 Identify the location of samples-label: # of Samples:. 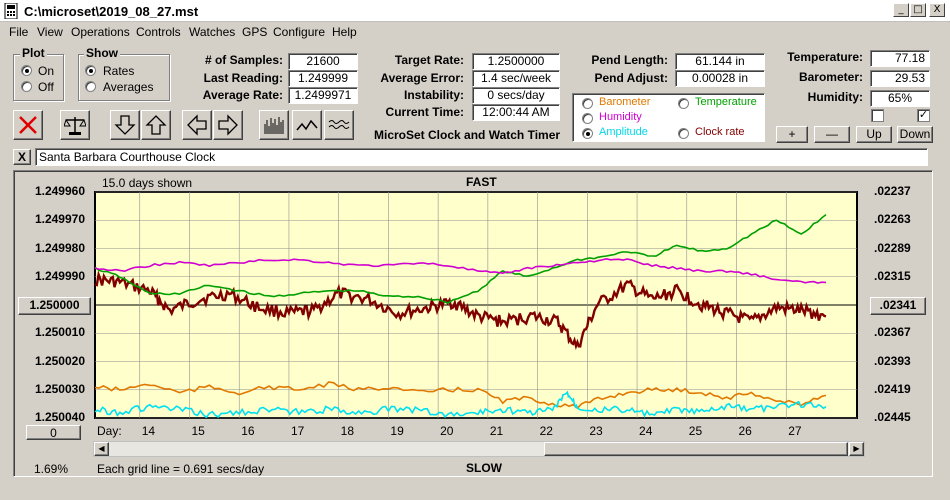
(243, 60).